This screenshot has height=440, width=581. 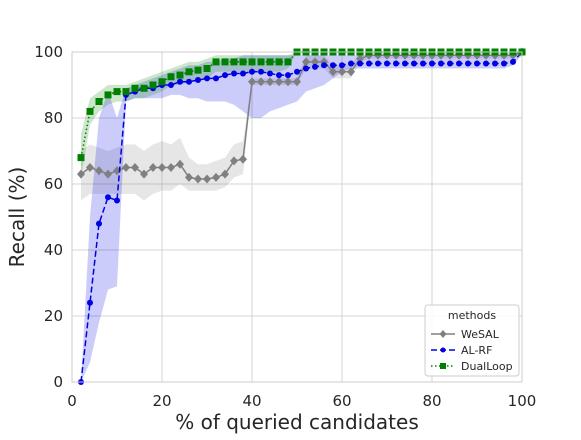 I want to click on y-tick-label: 20, so click(x=53, y=316).